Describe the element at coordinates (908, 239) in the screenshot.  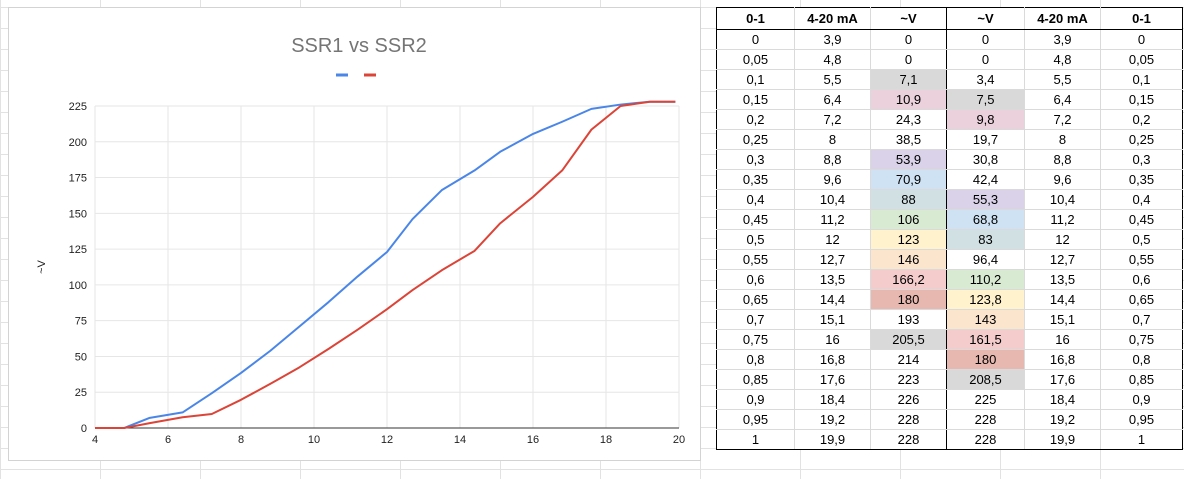
I see `table-cell: 123` at that location.